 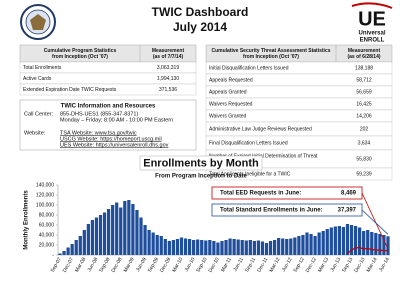 What do you see at coordinates (116, 264) in the screenshot?
I see `x-tick-label: Dec-08` at bounding box center [116, 264].